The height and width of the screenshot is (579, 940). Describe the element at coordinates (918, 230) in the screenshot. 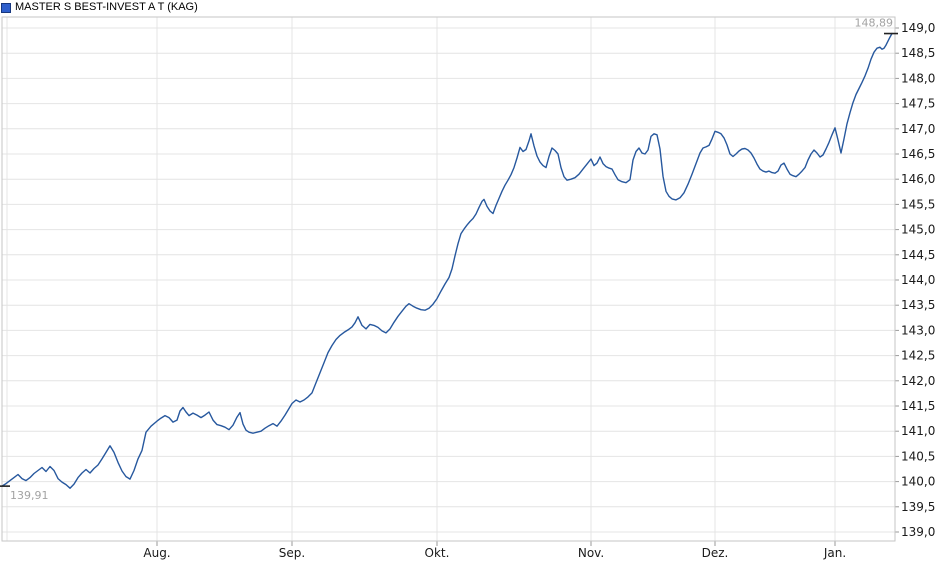

I see `y-tick-label: 145,0` at that location.